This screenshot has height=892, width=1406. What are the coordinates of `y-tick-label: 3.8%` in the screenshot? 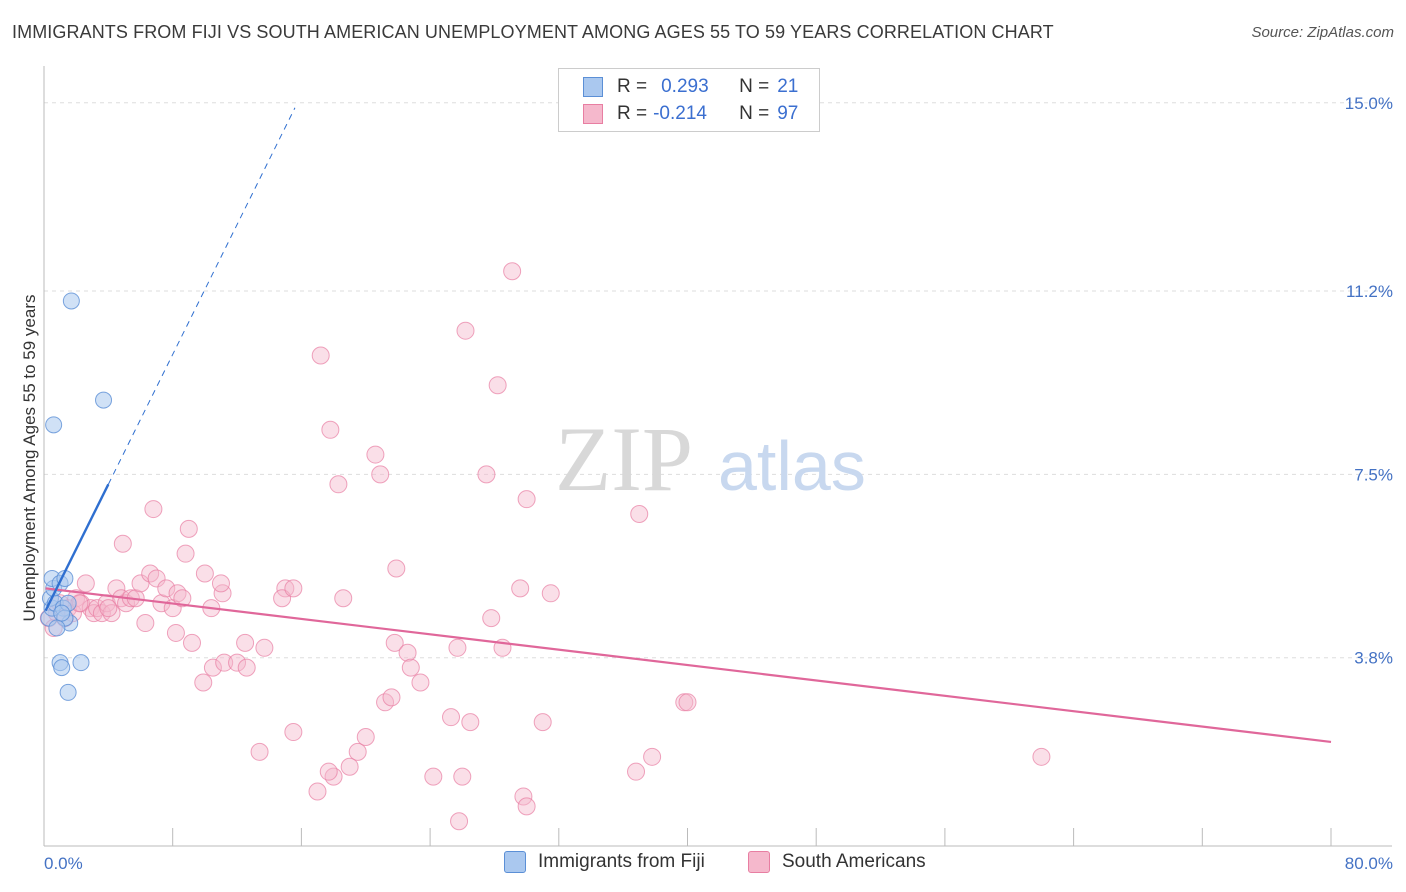 It's located at (1373, 658).